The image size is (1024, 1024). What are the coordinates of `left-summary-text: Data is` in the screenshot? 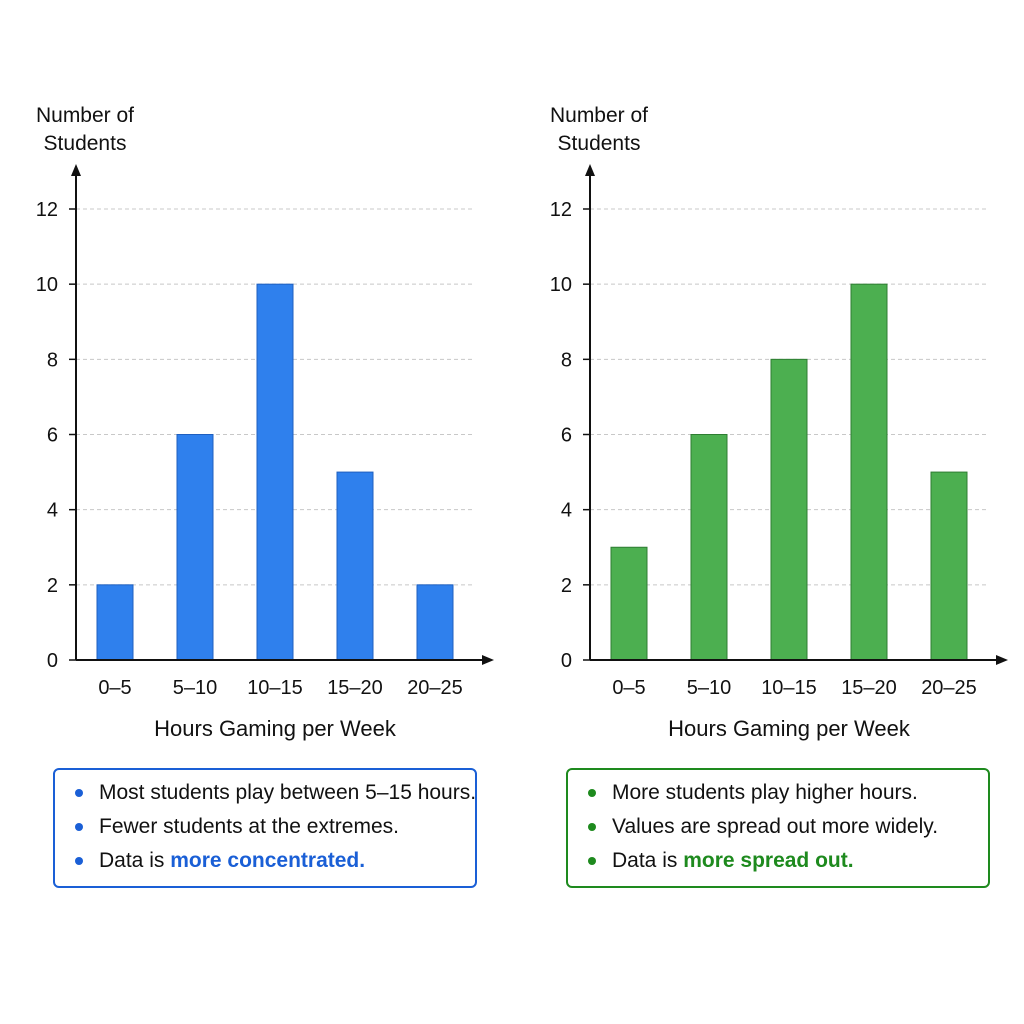 It's located at (135, 860).